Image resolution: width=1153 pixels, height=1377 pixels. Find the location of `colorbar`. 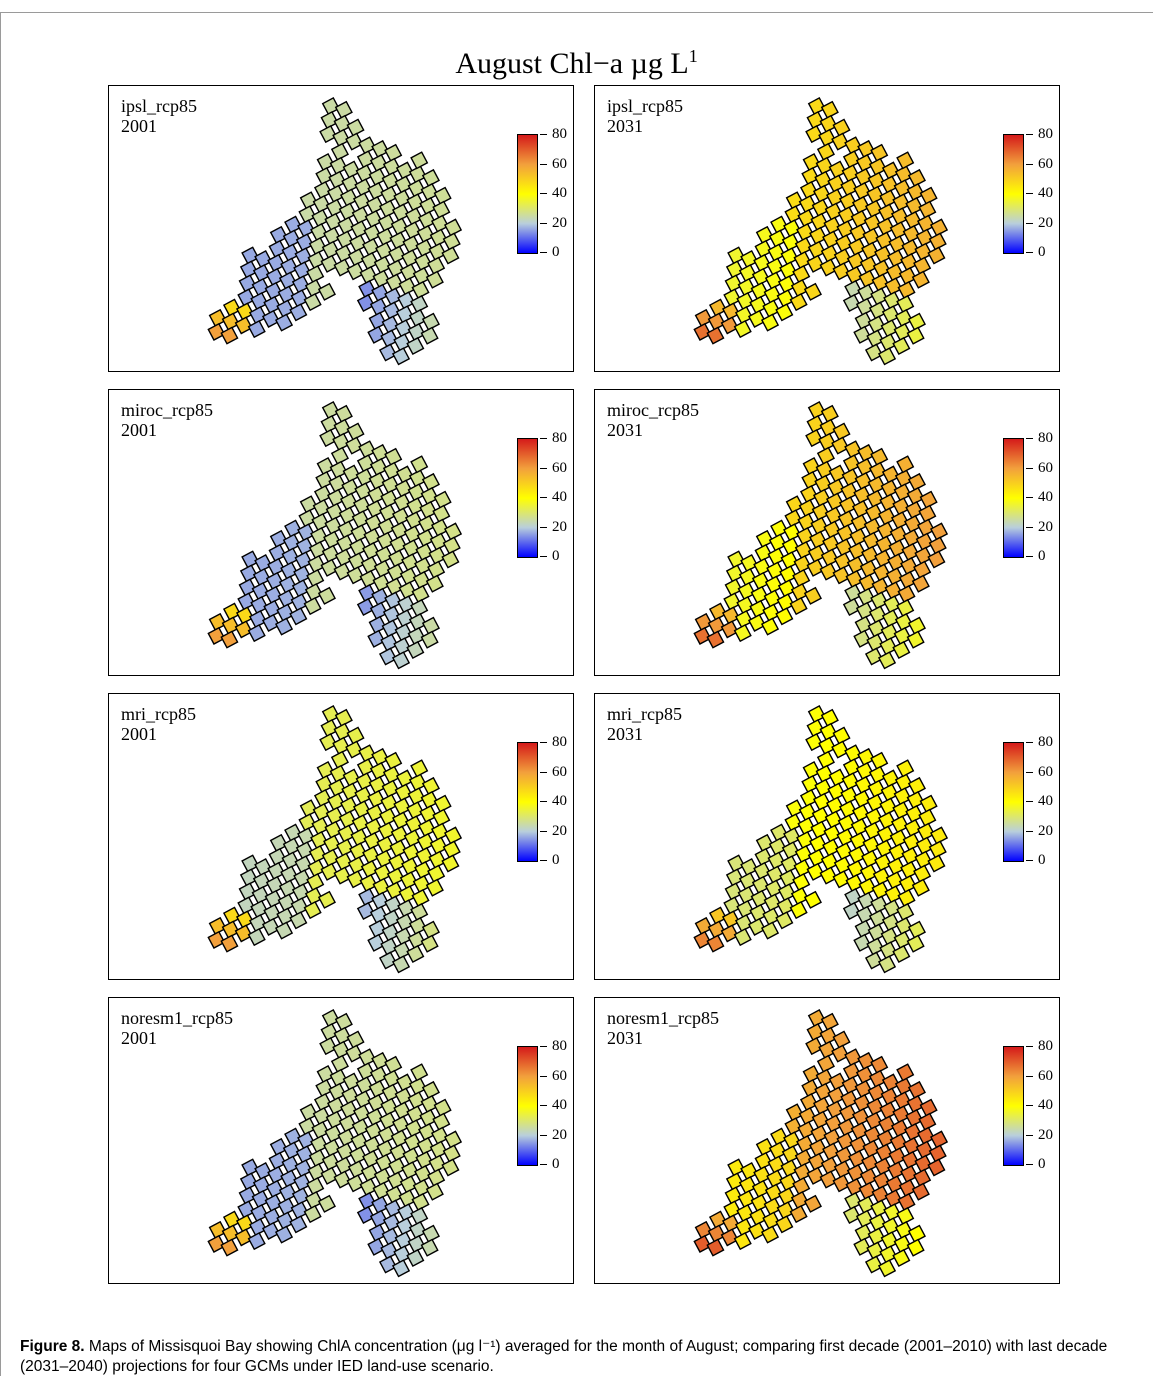

colorbar is located at coordinates (527, 1106).